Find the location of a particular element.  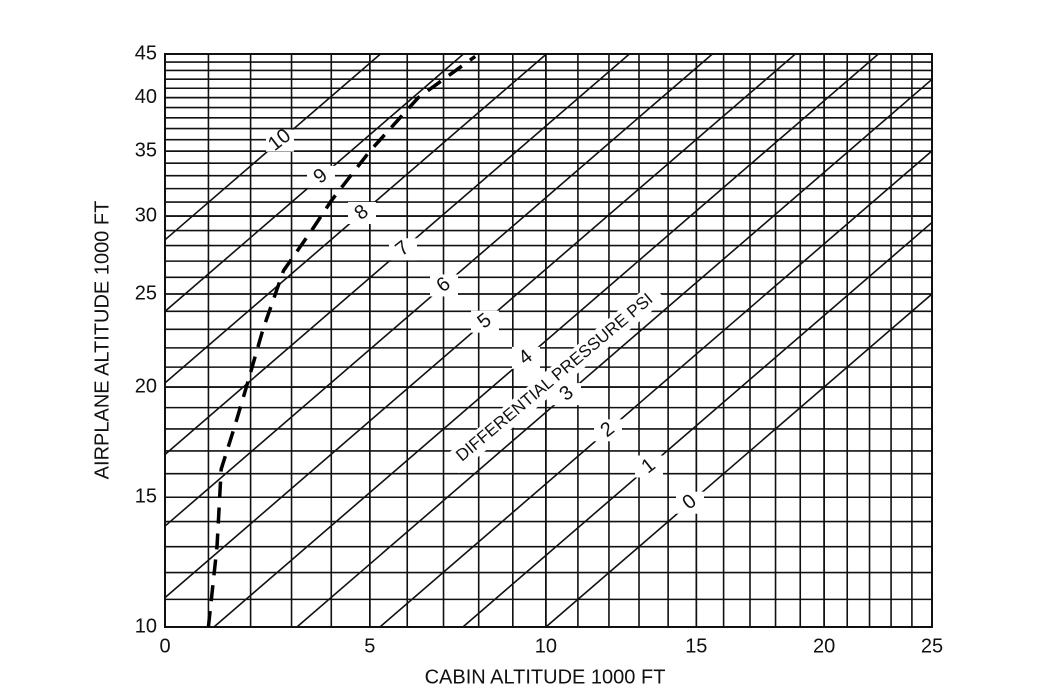

y-axis-label: AIRPLANE ALTITUDE 1000 FT is located at coordinates (102, 340).